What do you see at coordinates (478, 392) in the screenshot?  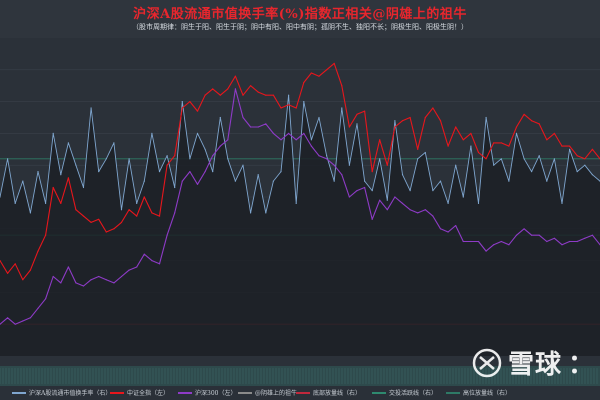 I see `legend-item: 高位放量线（右）` at bounding box center [478, 392].